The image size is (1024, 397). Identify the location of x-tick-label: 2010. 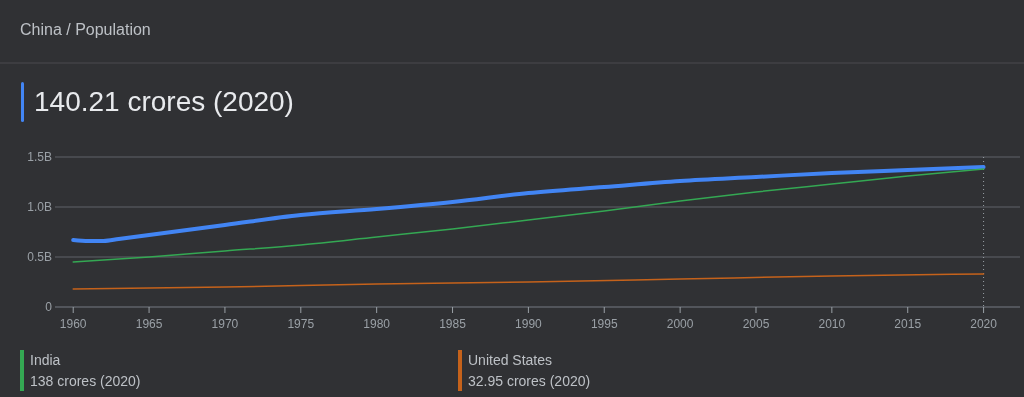
(832, 324).